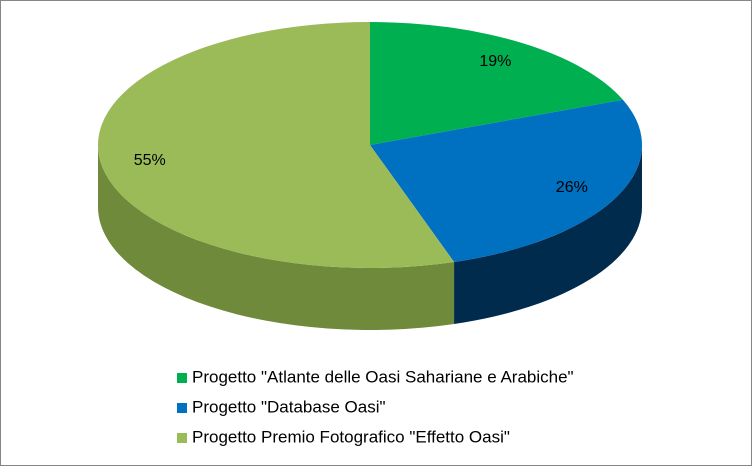  Describe the element at coordinates (495, 61) in the screenshot. I see `data-label: 19%` at that location.